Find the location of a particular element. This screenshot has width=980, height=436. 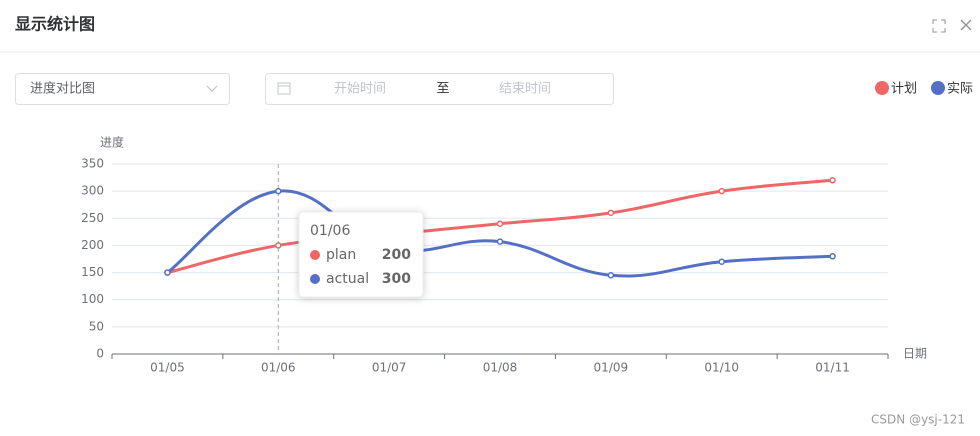

date-range: 开始时间 至 结束时间 is located at coordinates (439, 89).